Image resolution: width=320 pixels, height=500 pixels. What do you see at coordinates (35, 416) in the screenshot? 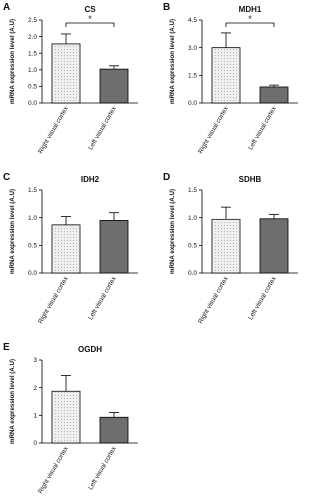
I see `y-tick-label: 1` at bounding box center [35, 416].